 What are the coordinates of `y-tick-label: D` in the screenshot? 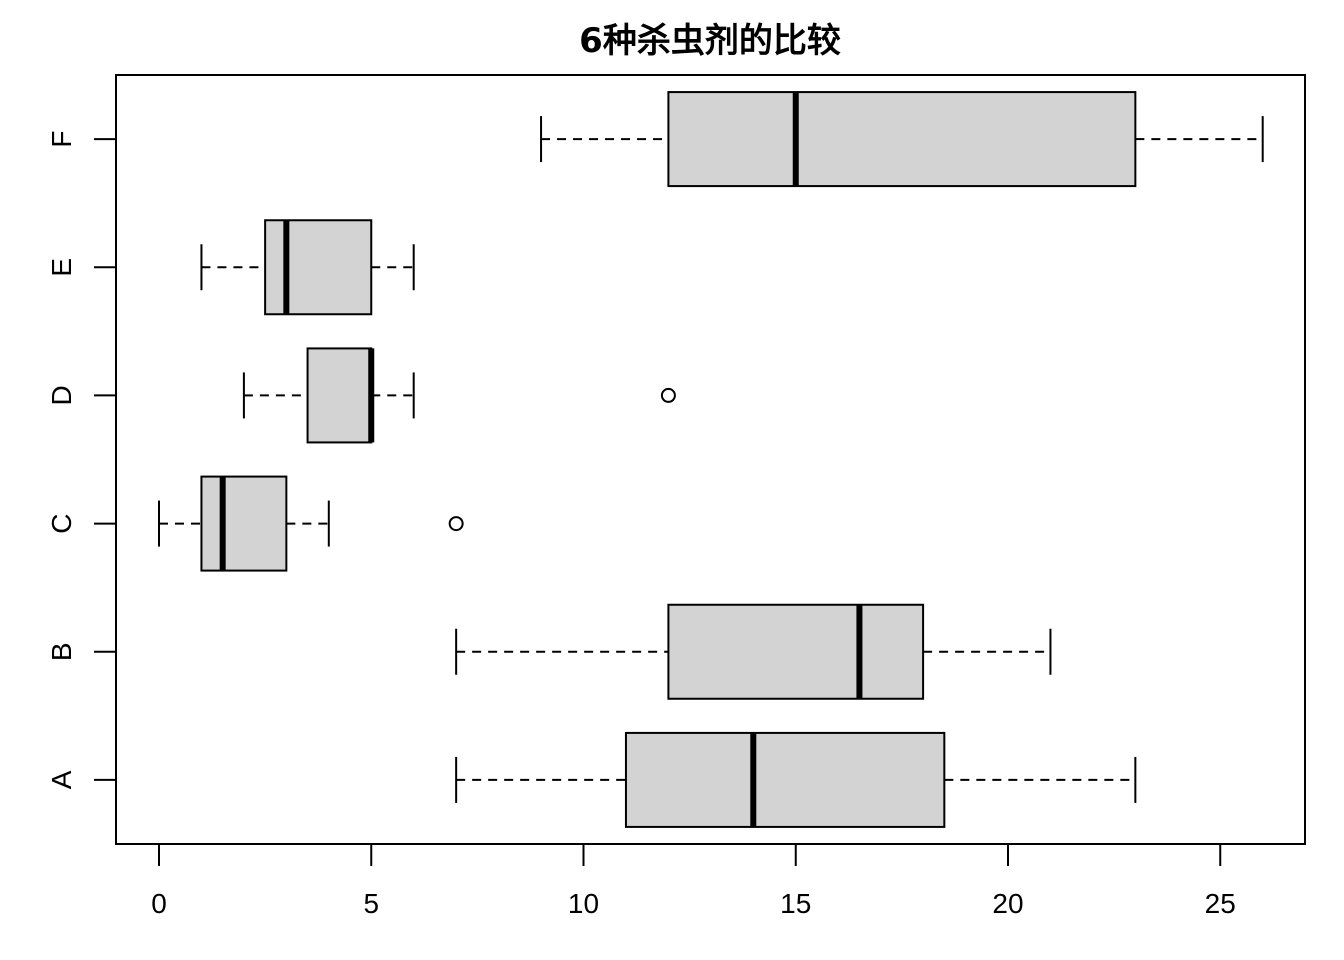 It's located at (61, 395).